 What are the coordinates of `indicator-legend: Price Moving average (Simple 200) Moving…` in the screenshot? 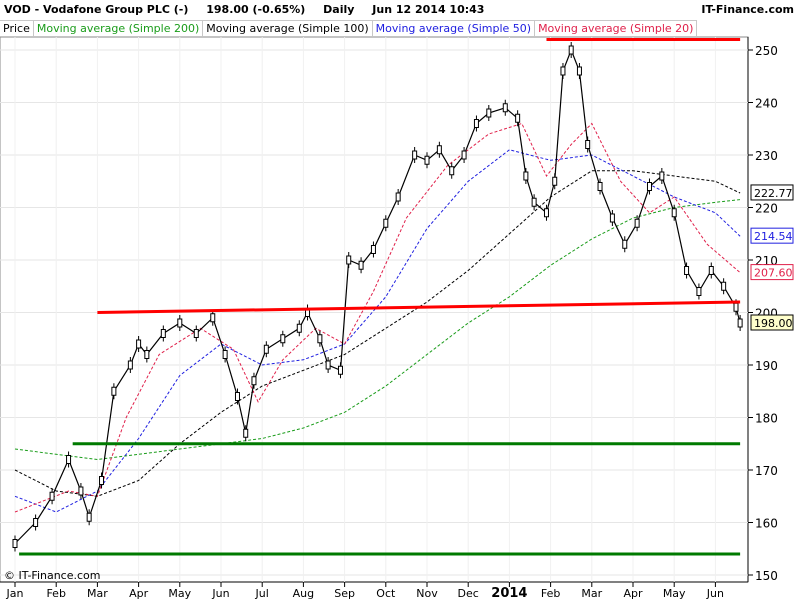 It's located at (349, 28).